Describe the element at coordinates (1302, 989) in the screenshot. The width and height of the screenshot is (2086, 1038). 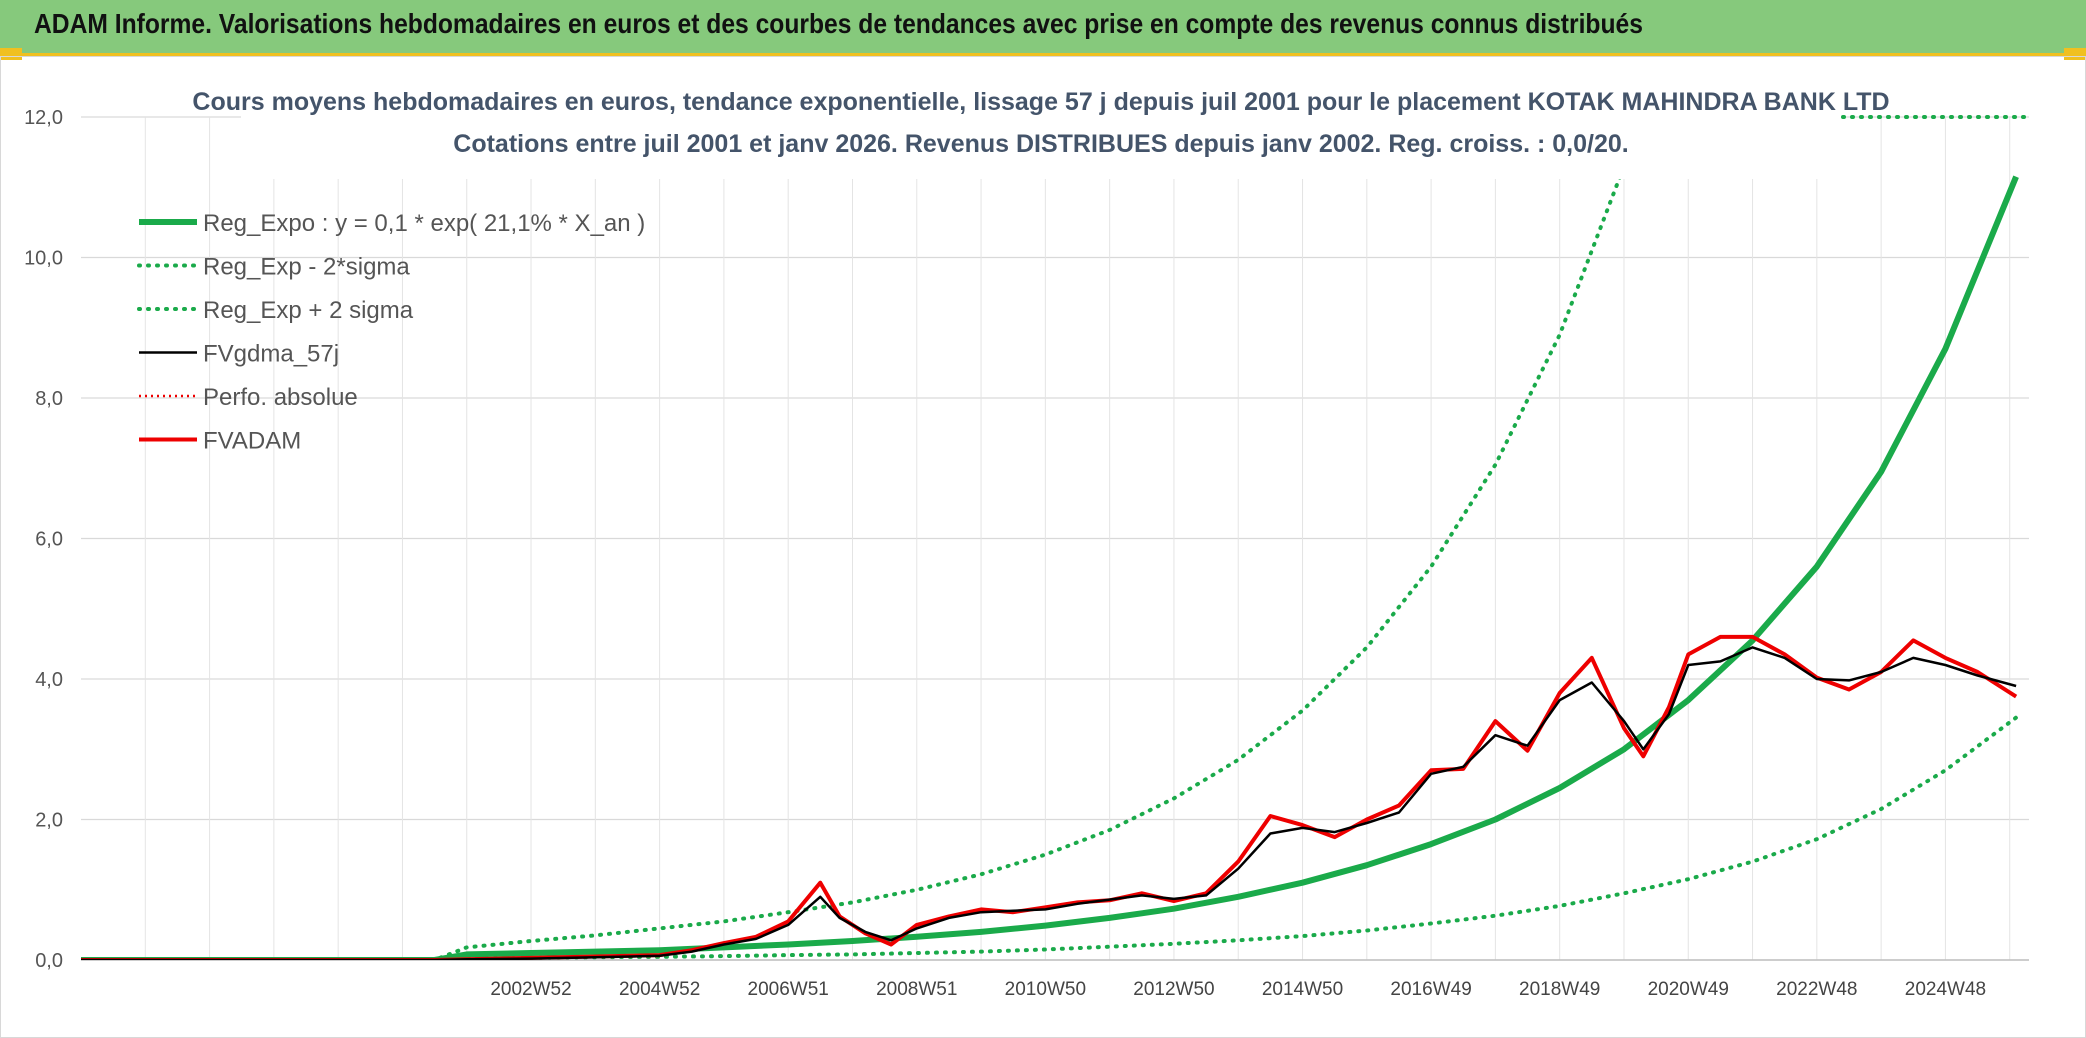
I see `x-tick-label: 2014W50` at that location.